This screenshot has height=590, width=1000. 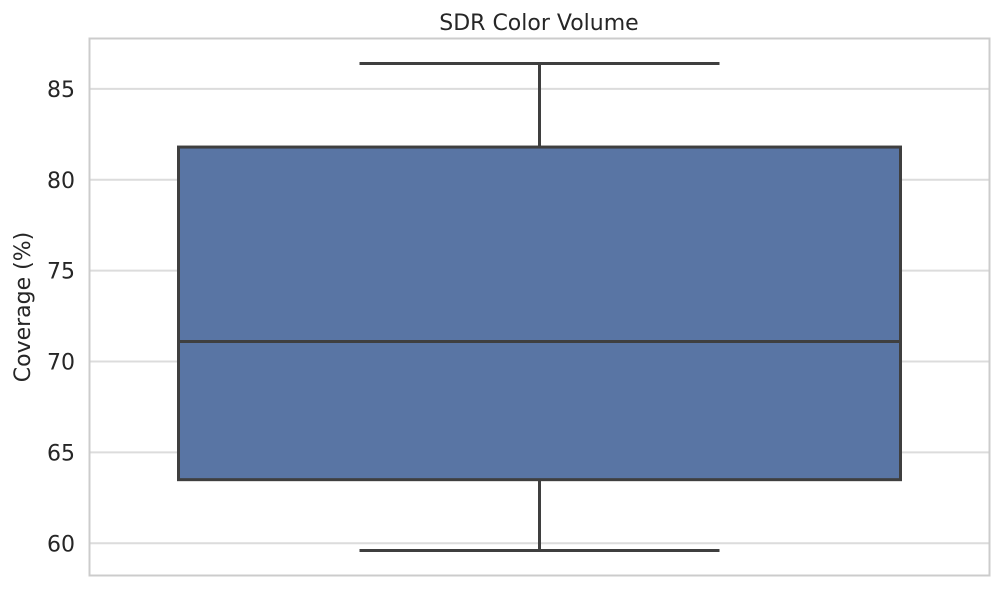 What do you see at coordinates (61, 90) in the screenshot?
I see `y-tick-label: 85` at bounding box center [61, 90].